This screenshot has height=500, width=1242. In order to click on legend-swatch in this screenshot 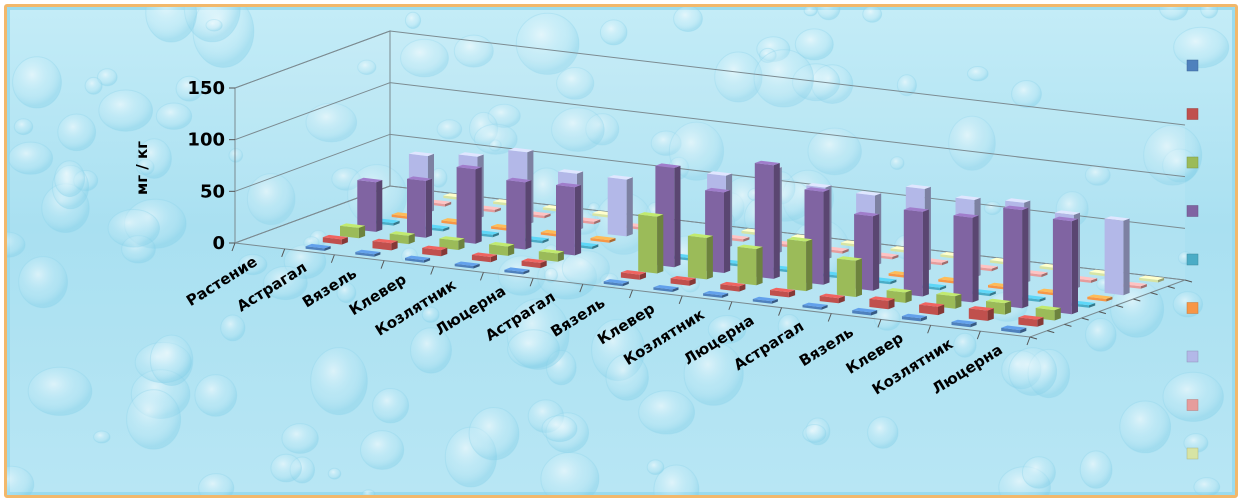, I will do `click(1192, 259)`.